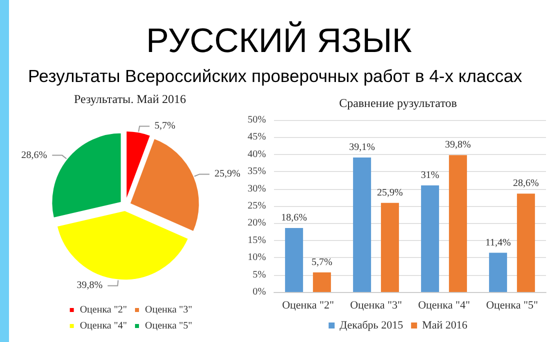  What do you see at coordinates (257, 240) in the screenshot?
I see `y-tick-label: 15%` at bounding box center [257, 240].